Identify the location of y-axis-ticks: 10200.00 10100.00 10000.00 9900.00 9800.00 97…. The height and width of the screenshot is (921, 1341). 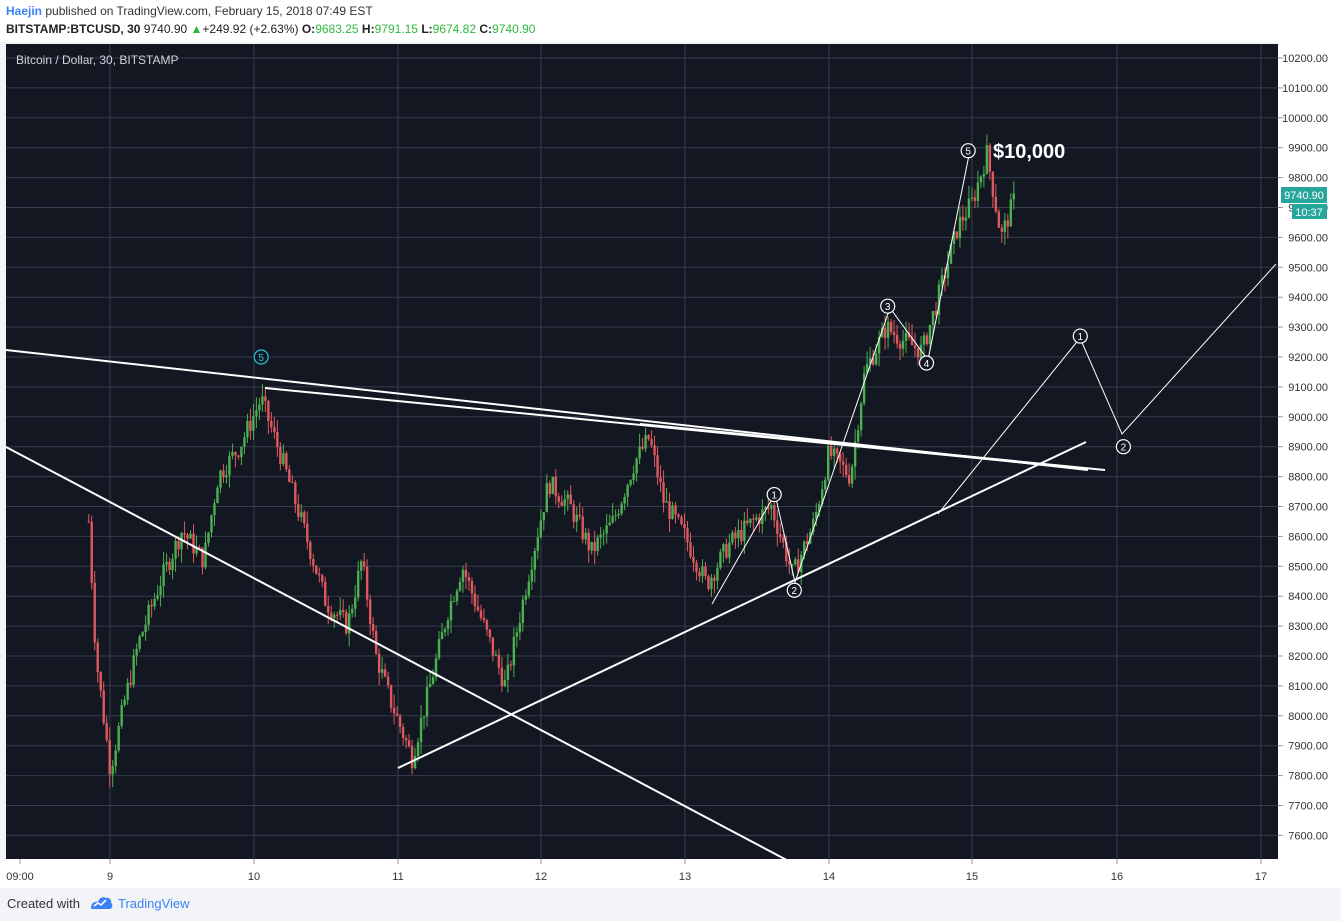
(1303, 447).